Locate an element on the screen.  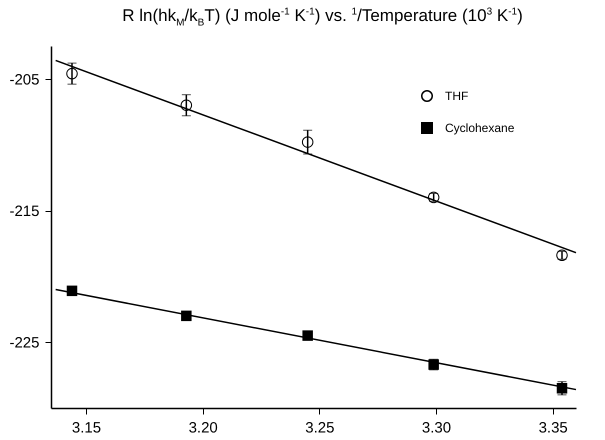
y-tick-label: -225 is located at coordinates (24, 343).